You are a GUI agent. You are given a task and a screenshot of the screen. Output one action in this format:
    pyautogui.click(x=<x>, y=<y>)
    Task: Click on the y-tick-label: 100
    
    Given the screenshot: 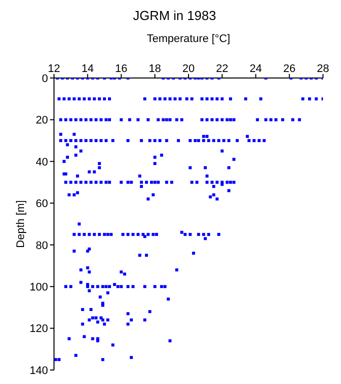 What is the action you would take?
    pyautogui.click(x=39, y=287)
    